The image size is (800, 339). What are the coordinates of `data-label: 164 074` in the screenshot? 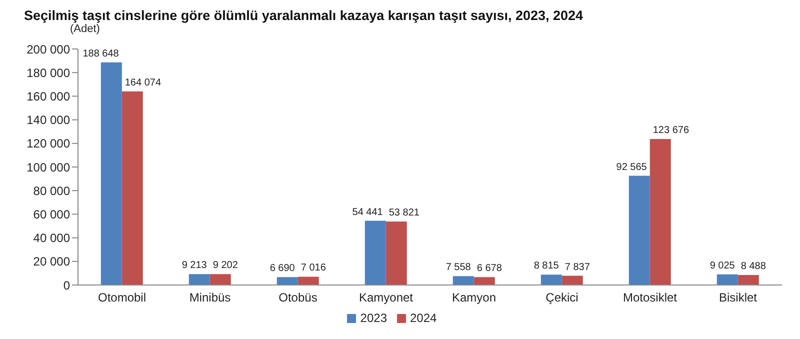 It's located at (143, 82).